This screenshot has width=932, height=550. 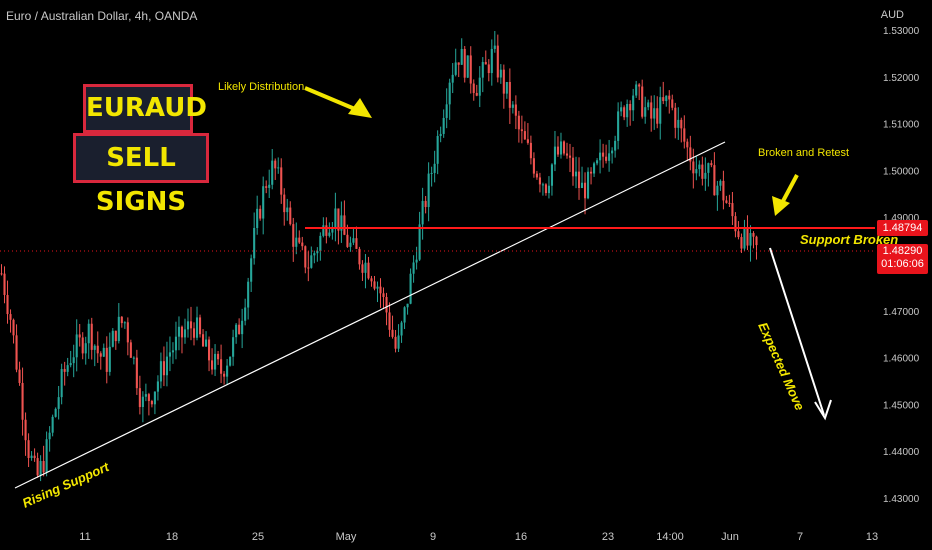 What do you see at coordinates (145, 108) in the screenshot?
I see `sign-euraud: EURAUD` at bounding box center [145, 108].